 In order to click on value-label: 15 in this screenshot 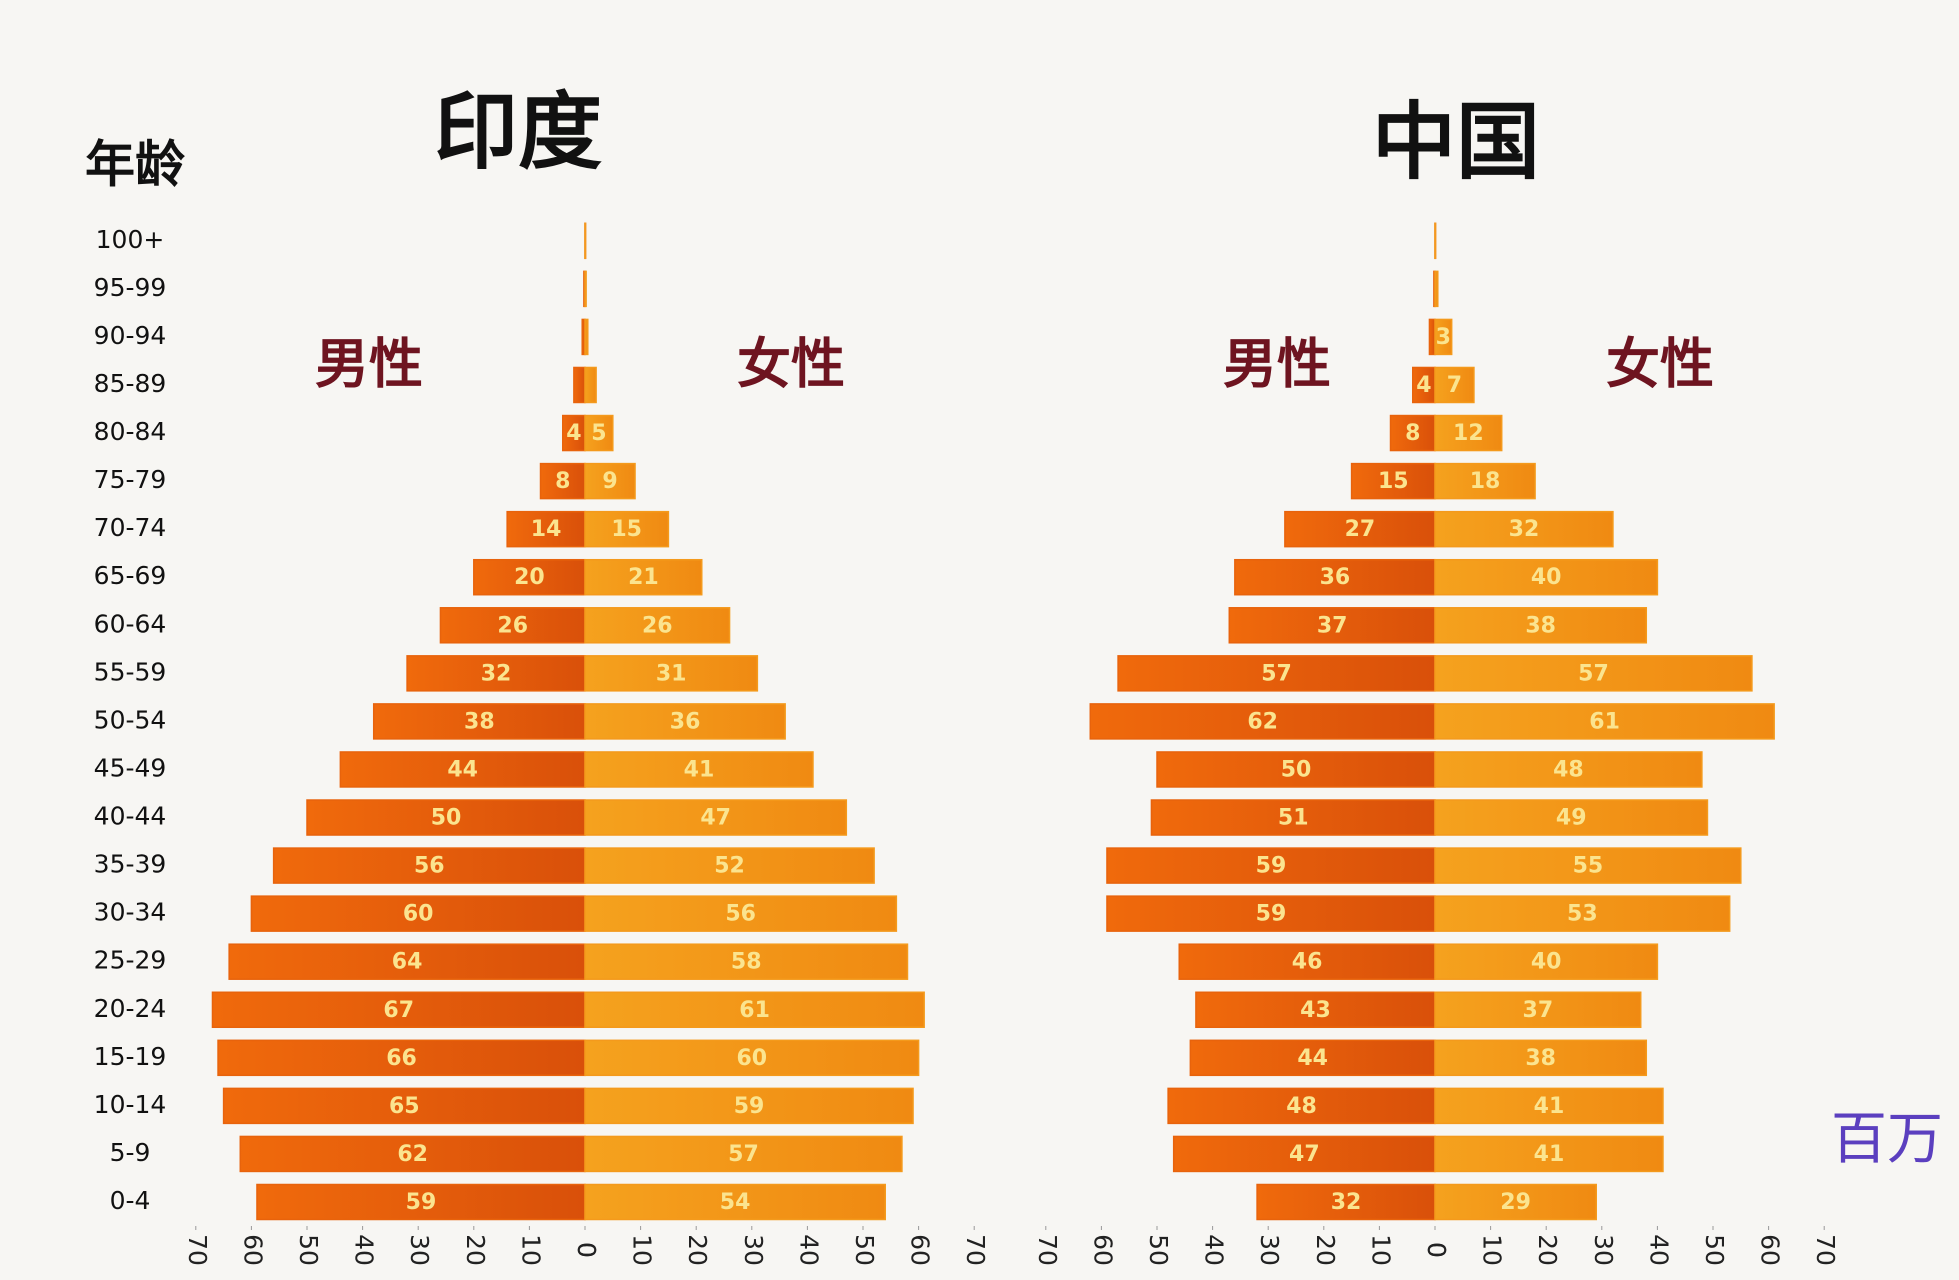, I will do `click(1393, 481)`.